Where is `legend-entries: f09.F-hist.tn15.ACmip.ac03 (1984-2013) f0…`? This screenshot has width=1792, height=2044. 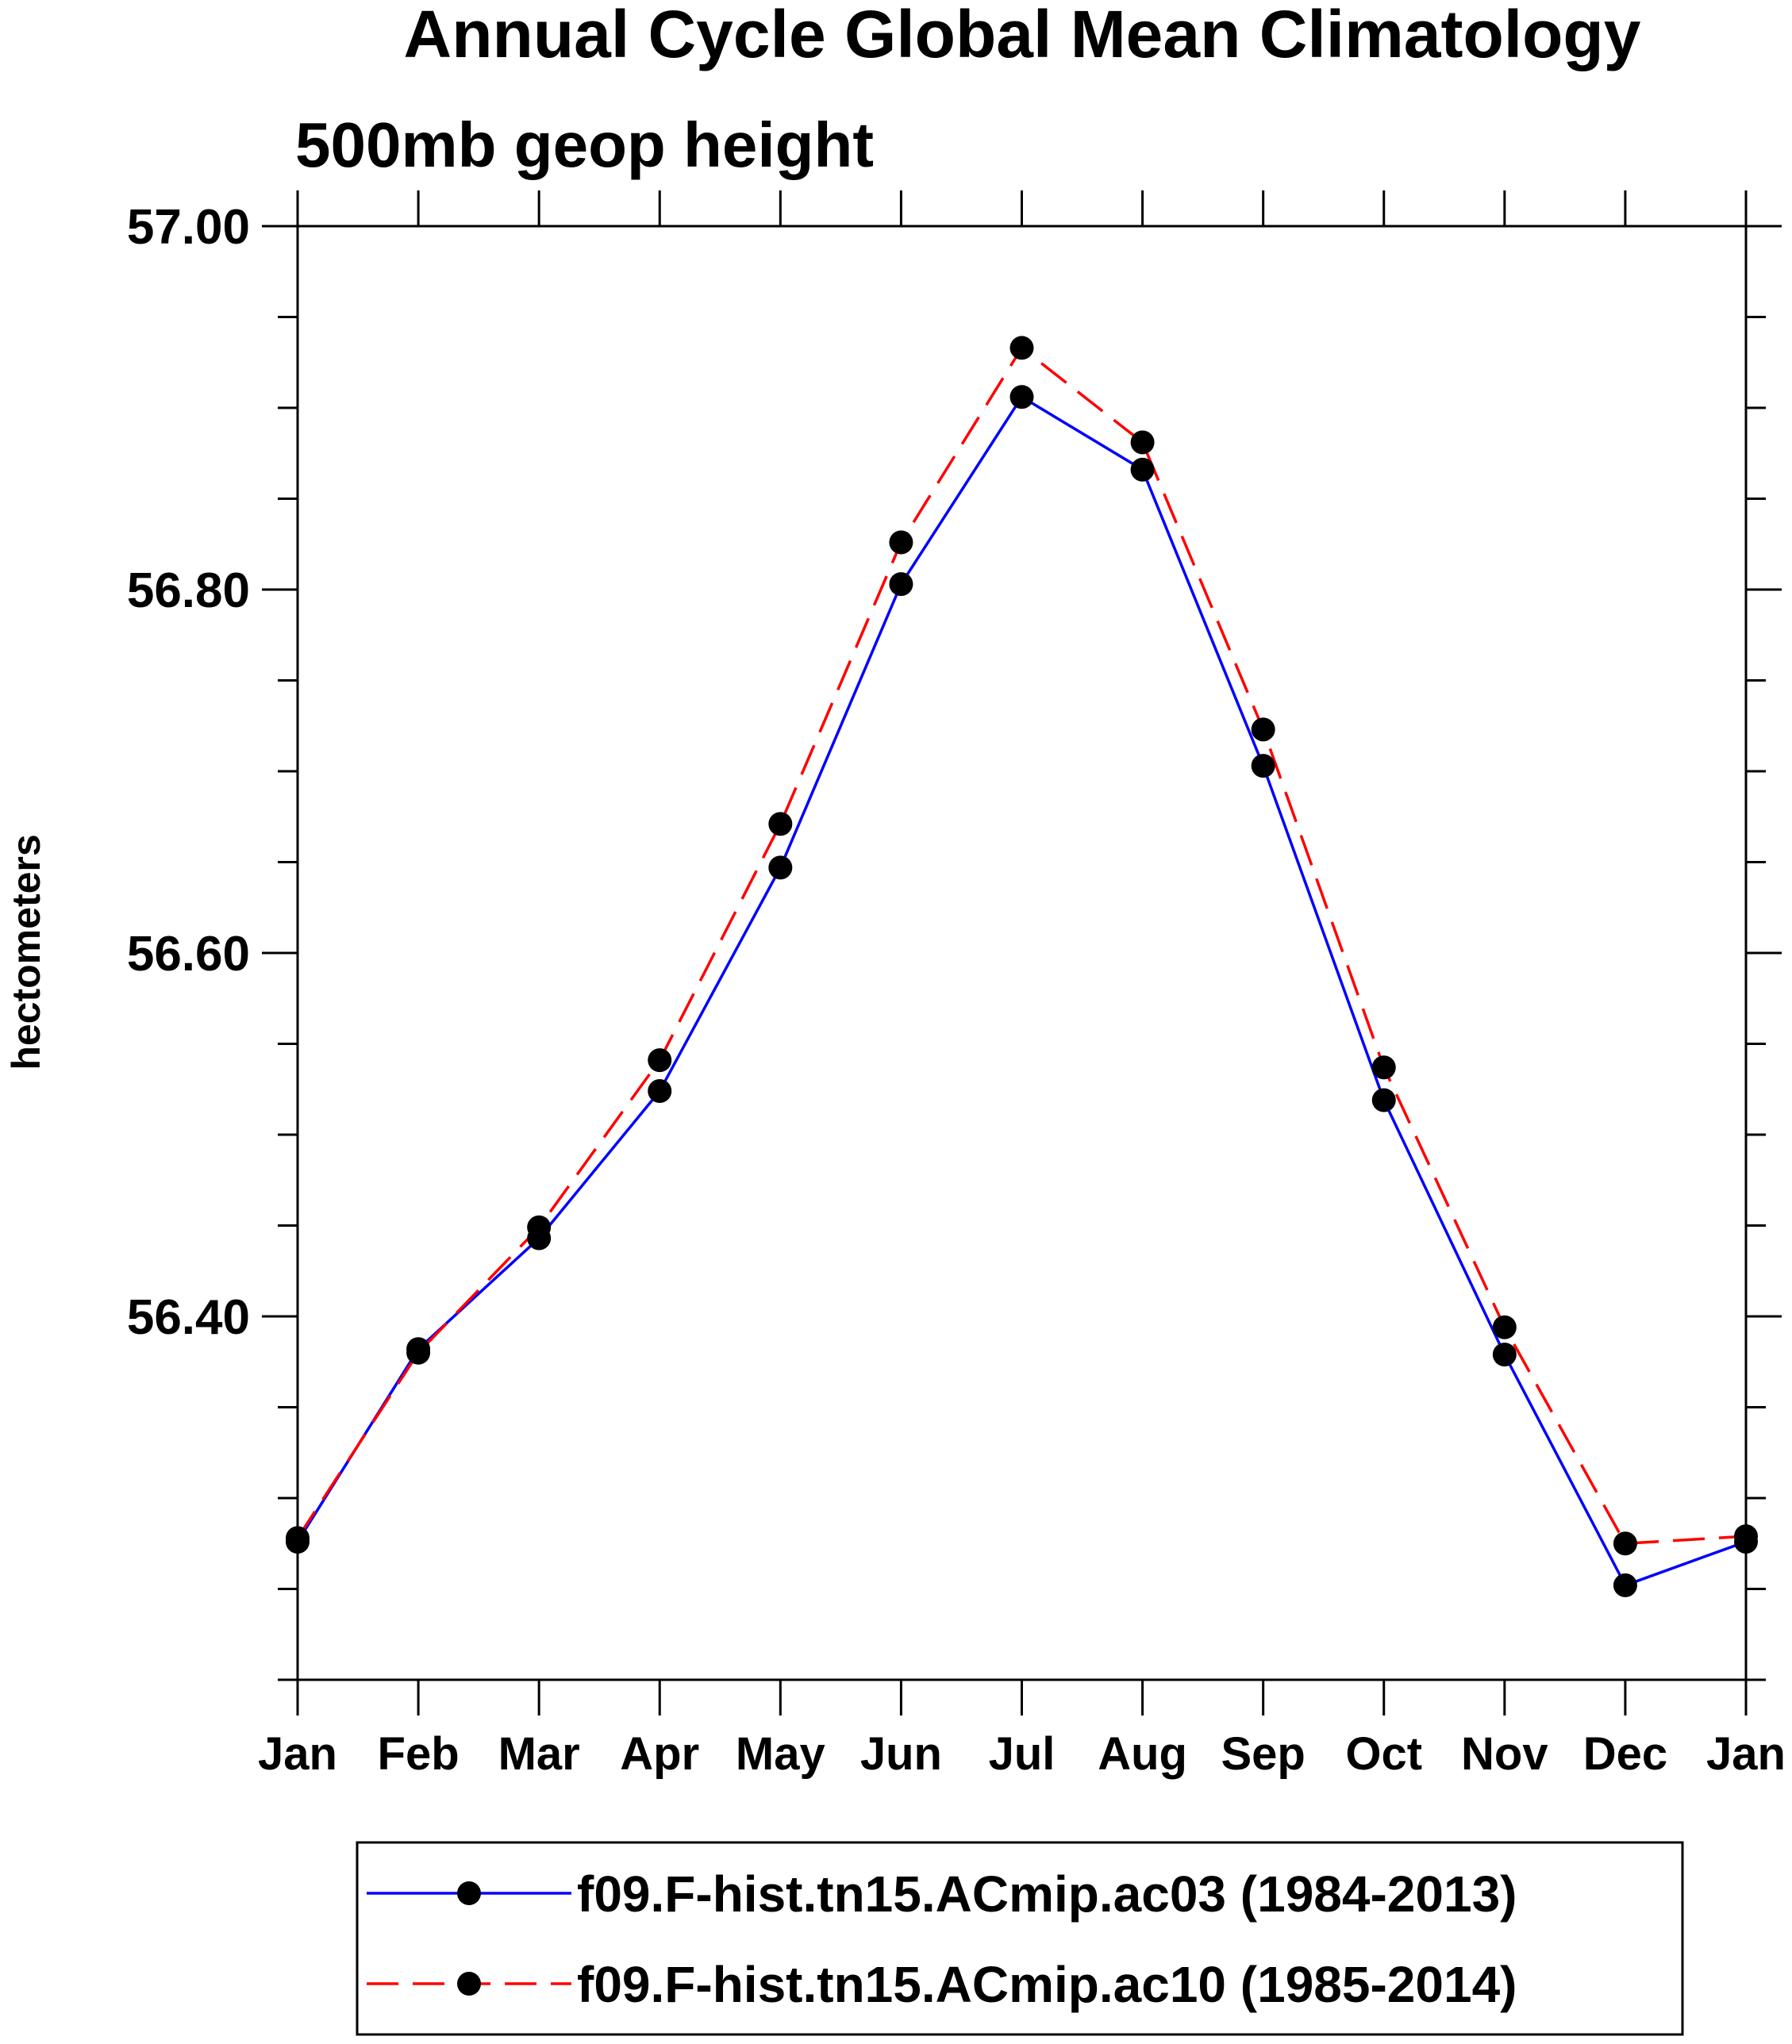 legend-entries: f09.F-hist.tn15.ACmip.ac03 (1984-2013) f0… is located at coordinates (942, 1939).